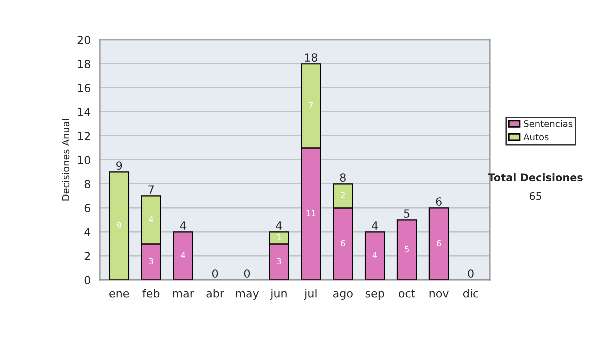  What do you see at coordinates (548, 124) in the screenshot?
I see `legend-label: Sentencias` at bounding box center [548, 124].